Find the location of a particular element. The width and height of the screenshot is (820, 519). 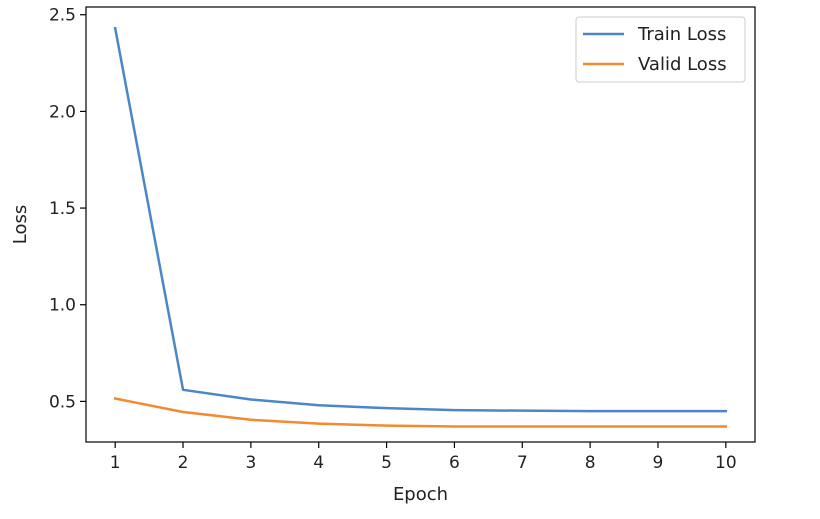

x-tick-label: 9 is located at coordinates (658, 463).